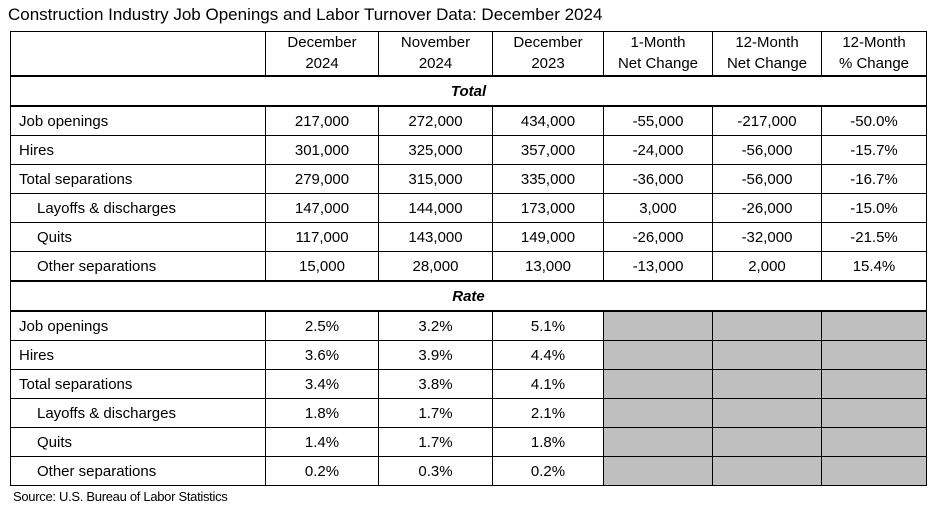 Image resolution: width=936 pixels, height=522 pixels. Describe the element at coordinates (874, 150) in the screenshot. I see `value-cell: -15.7%` at that location.